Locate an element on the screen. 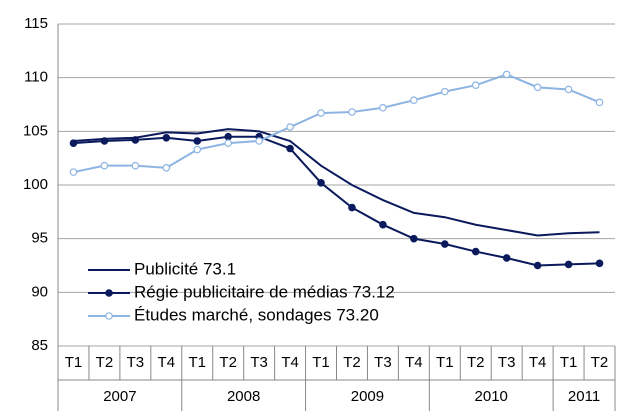 This screenshot has height=411, width=623. year-label: 2008 is located at coordinates (243, 396).